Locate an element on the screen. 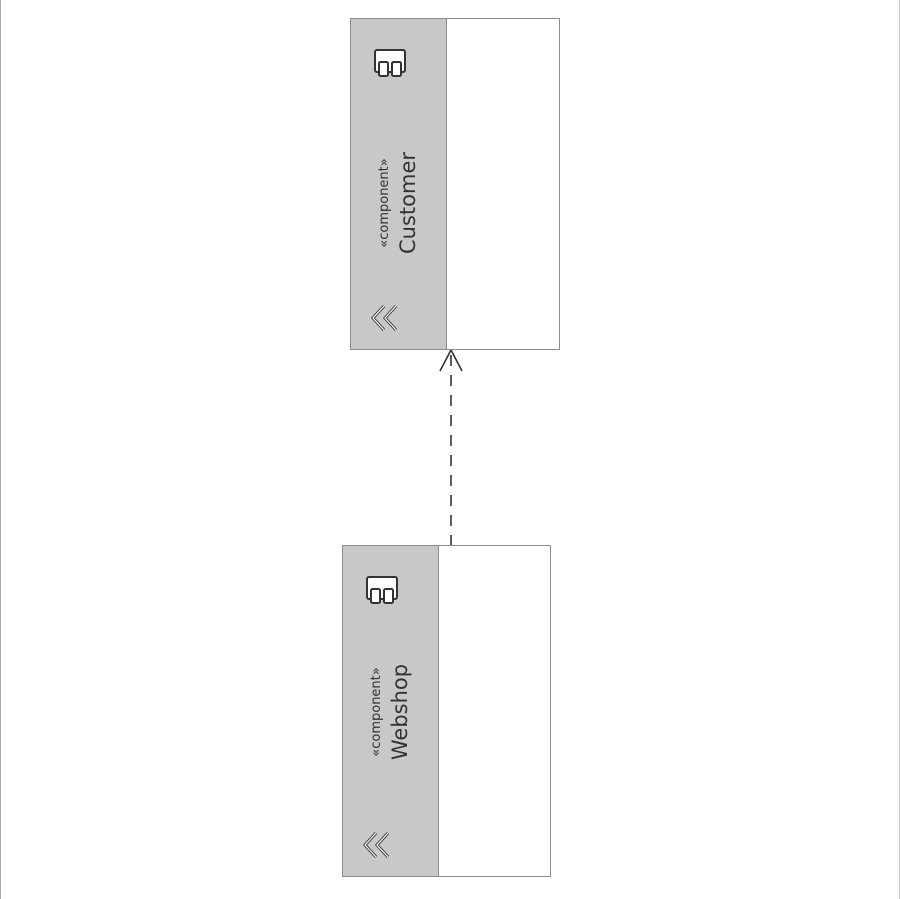 Image resolution: width=900 pixels, height=899 pixels. canvas-left-edge is located at coordinates (0, 449).